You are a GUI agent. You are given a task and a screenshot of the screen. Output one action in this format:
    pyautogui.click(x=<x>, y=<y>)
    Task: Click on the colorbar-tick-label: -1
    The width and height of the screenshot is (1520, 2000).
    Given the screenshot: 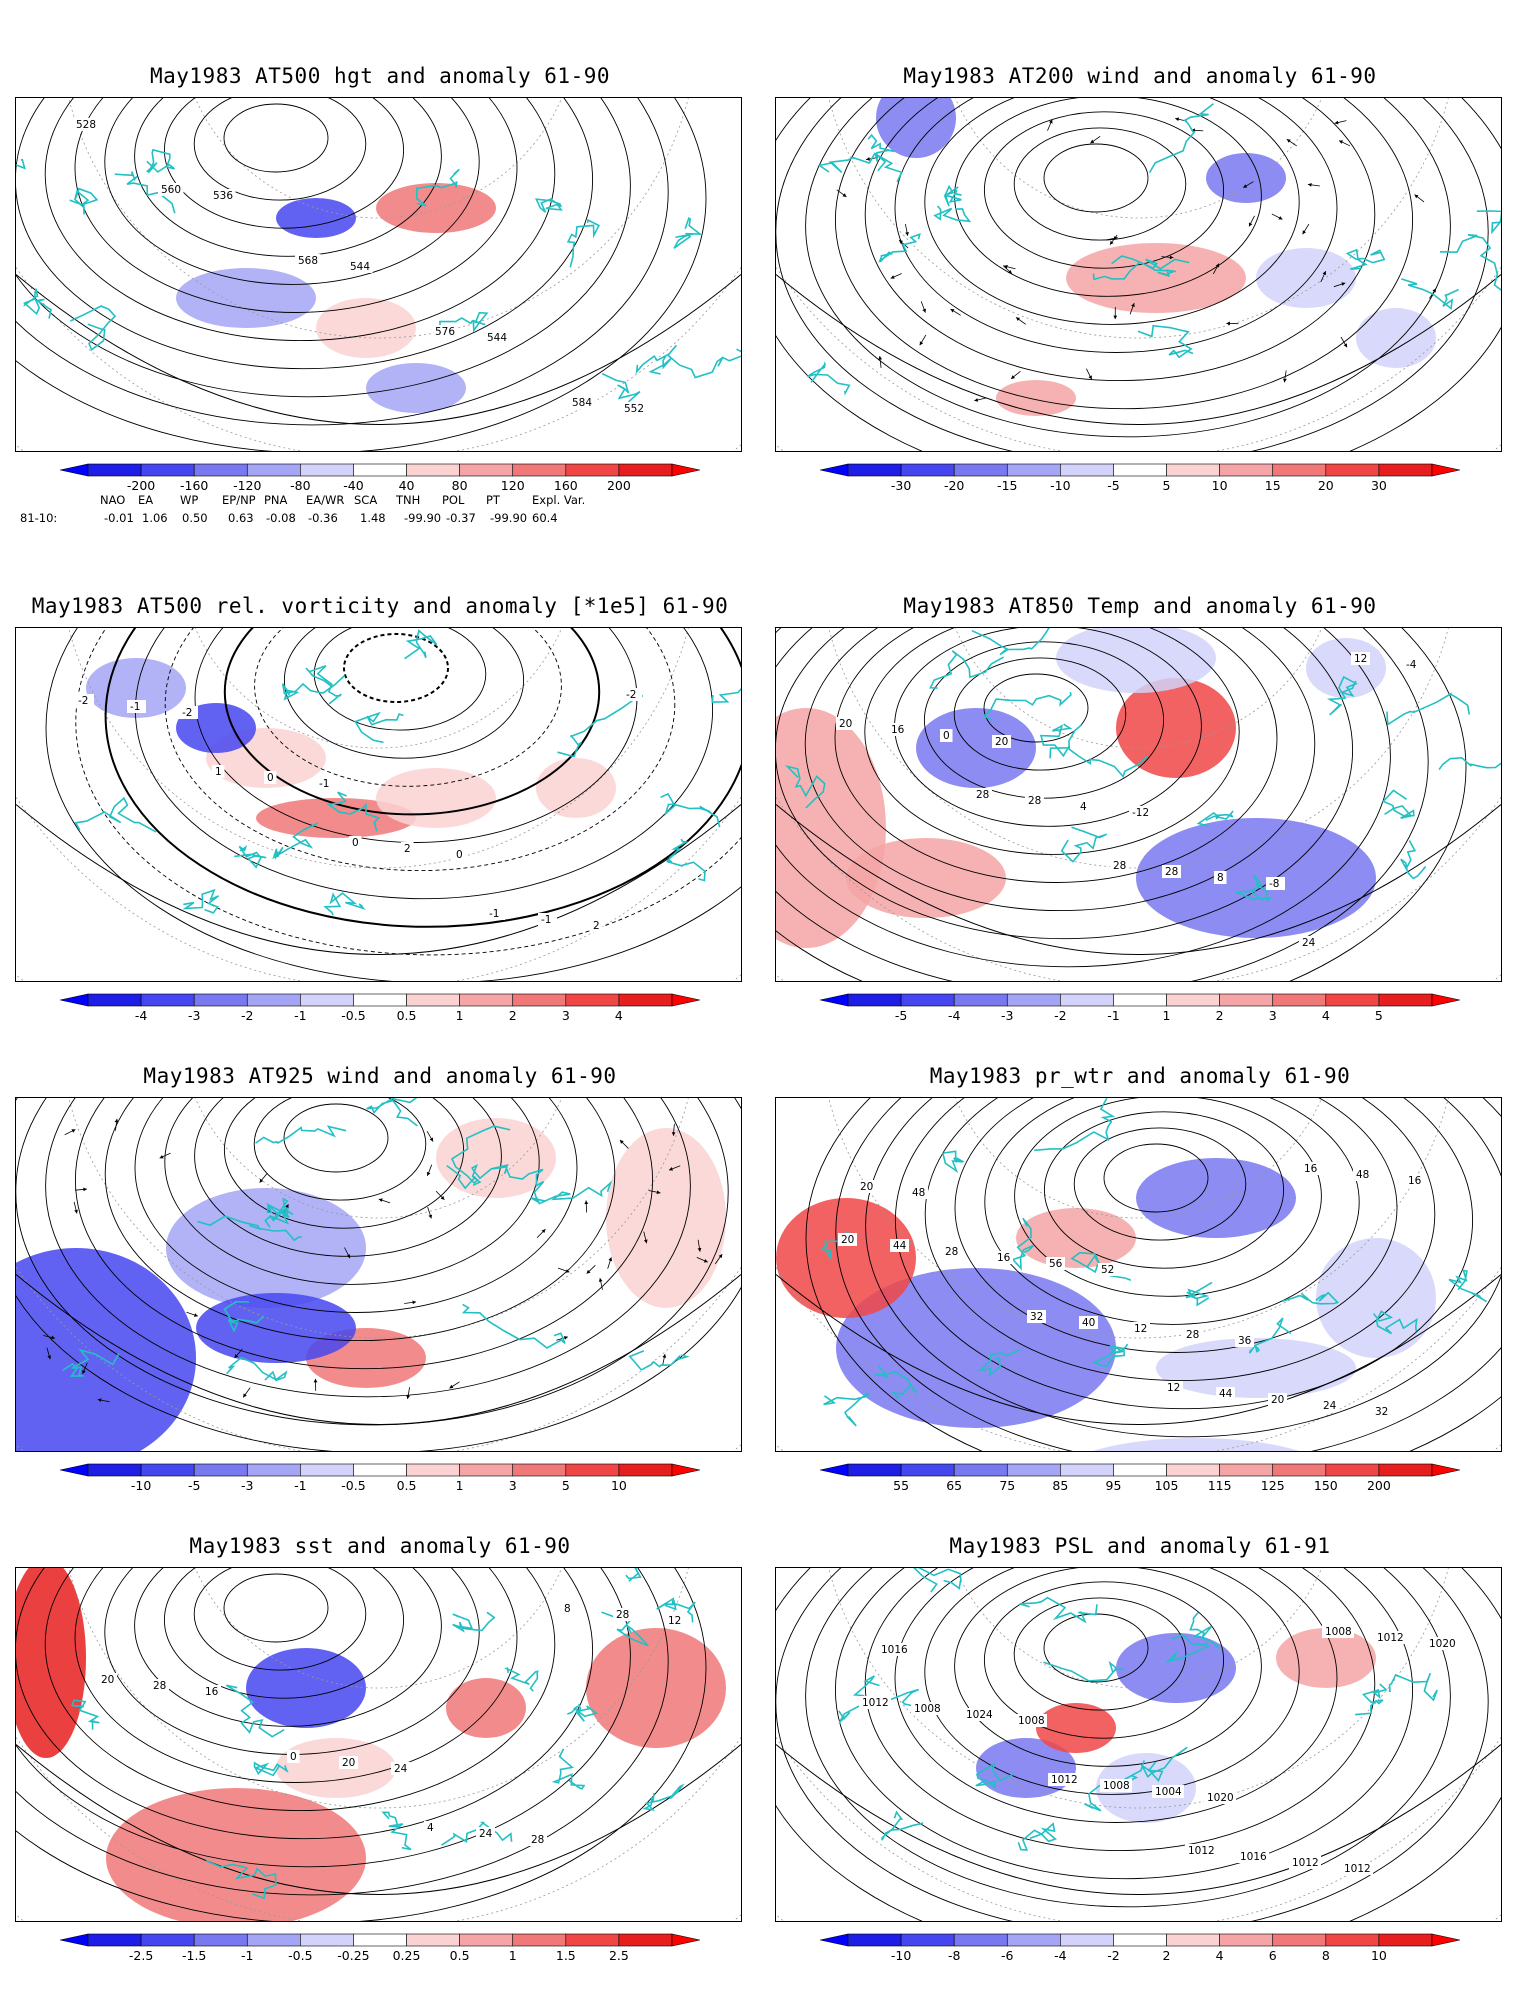 What is the action you would take?
    pyautogui.click(x=1113, y=1015)
    